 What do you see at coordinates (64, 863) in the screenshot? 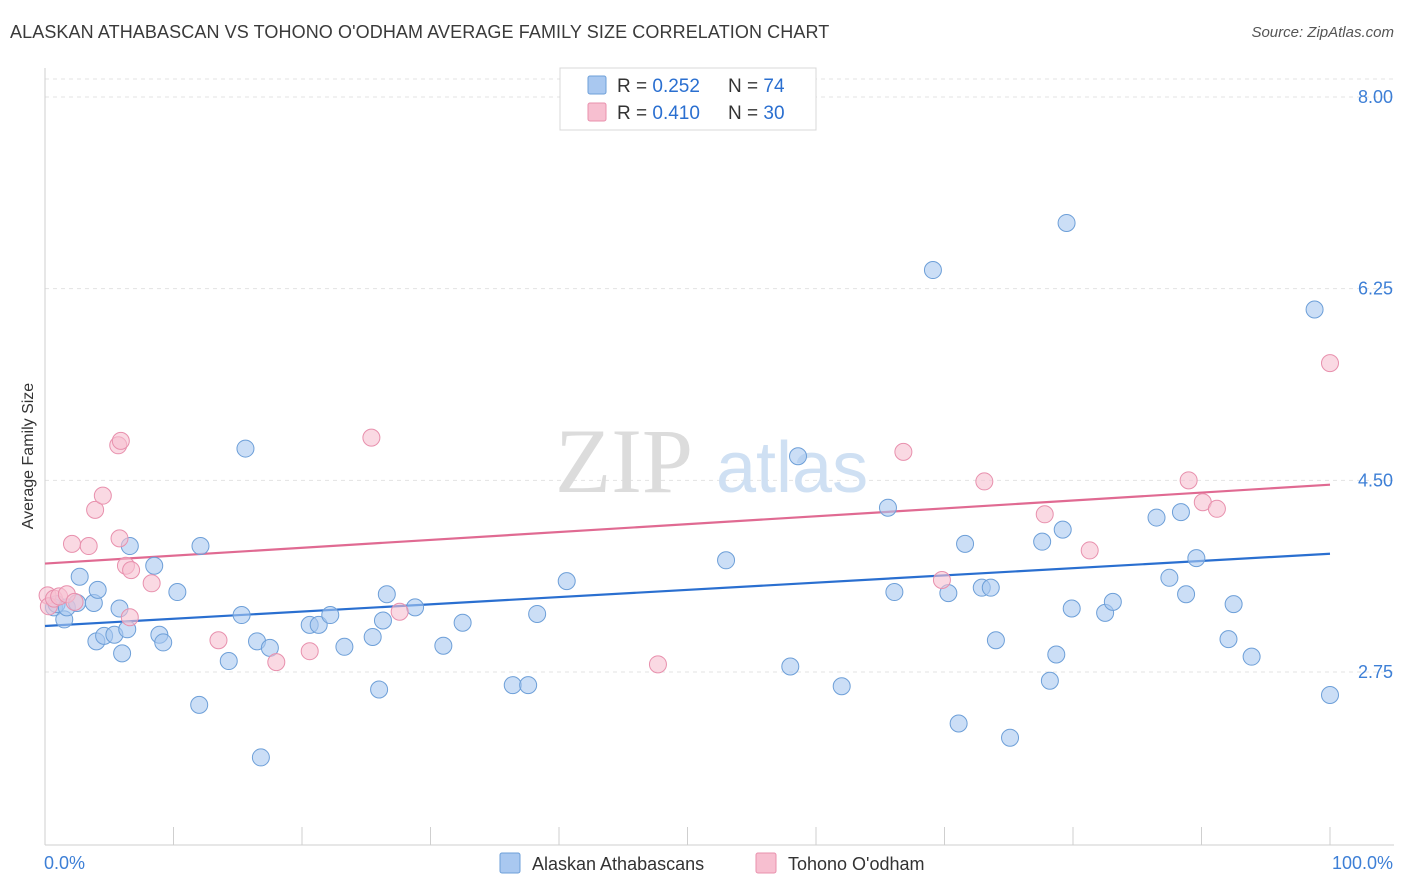
I see `x-tick-label-min: 0.0%` at bounding box center [64, 863].